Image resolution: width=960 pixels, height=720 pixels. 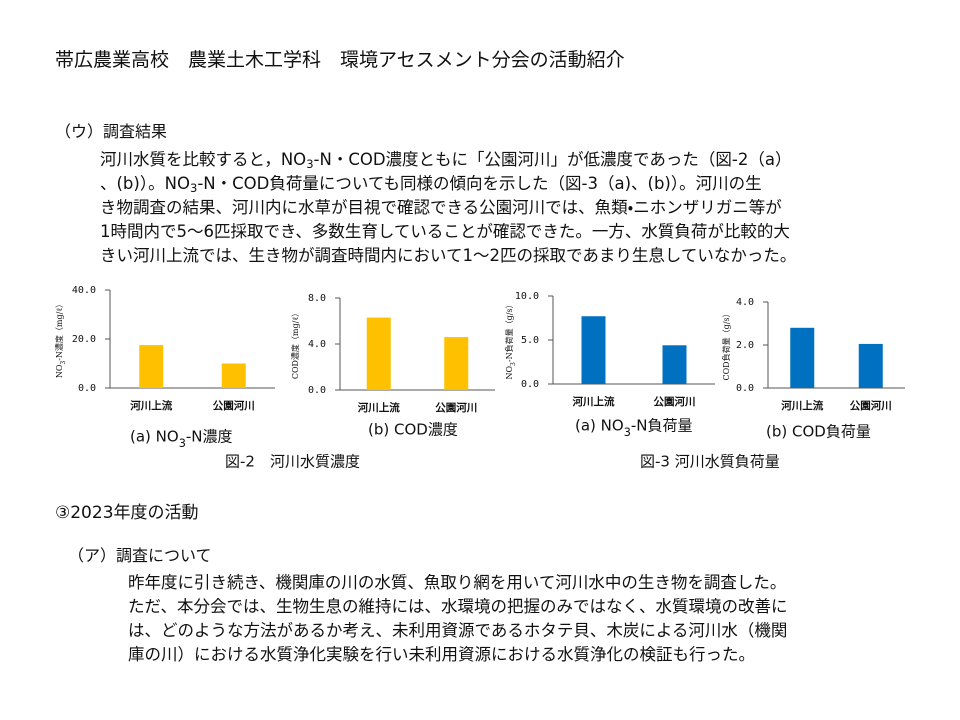 What do you see at coordinates (634, 428) in the screenshot?
I see `chart-caption: (a) NO3-N負荷量` at bounding box center [634, 428].